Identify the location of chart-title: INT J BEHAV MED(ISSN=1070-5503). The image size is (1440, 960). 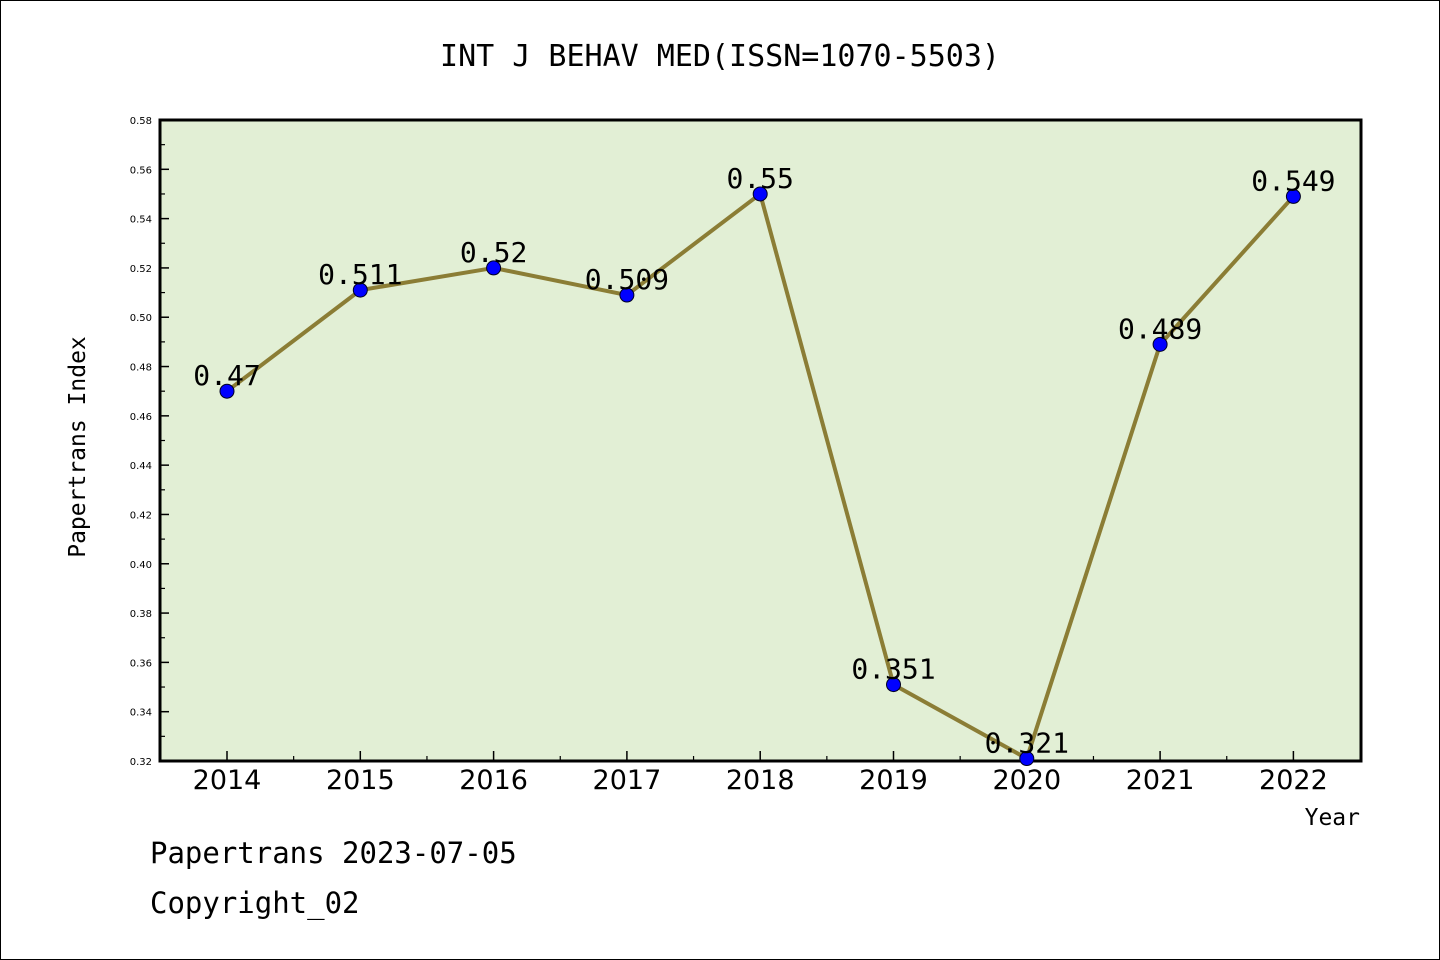
(720, 56).